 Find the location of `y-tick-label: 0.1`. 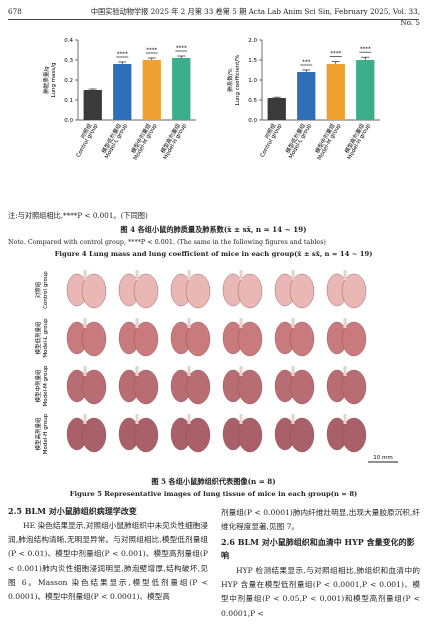

y-tick-label: 0.1 is located at coordinates (68, 101).